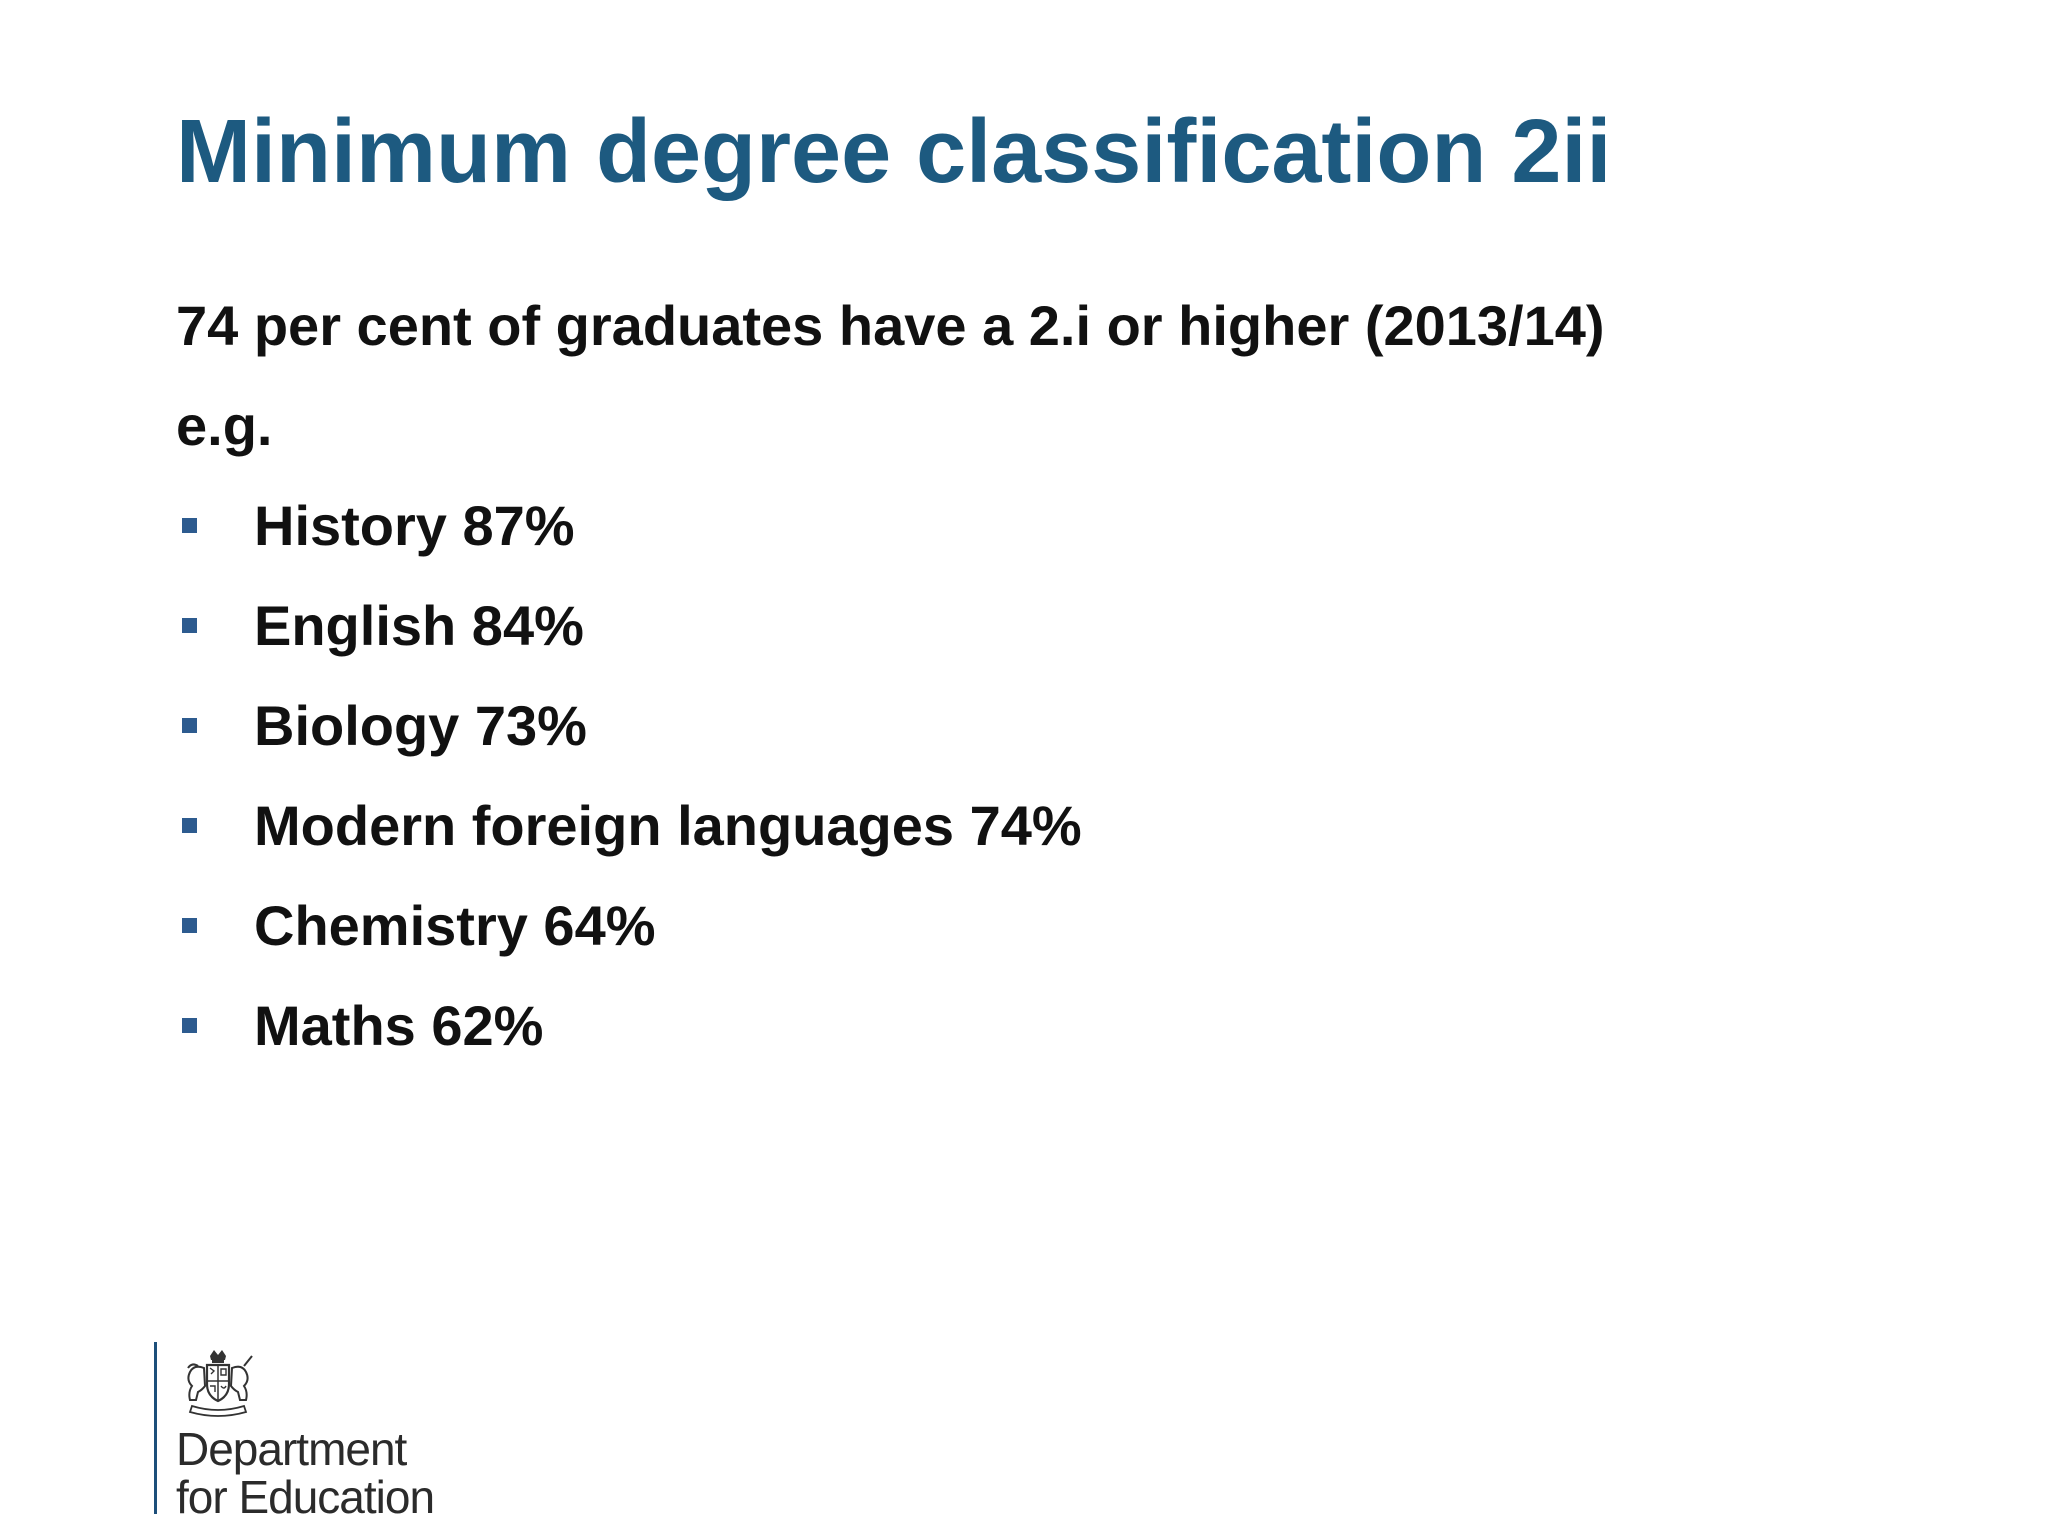 The width and height of the screenshot is (2048, 1536). What do you see at coordinates (220, 1383) in the screenshot?
I see `royal-coat-of-arms-icon` at bounding box center [220, 1383].